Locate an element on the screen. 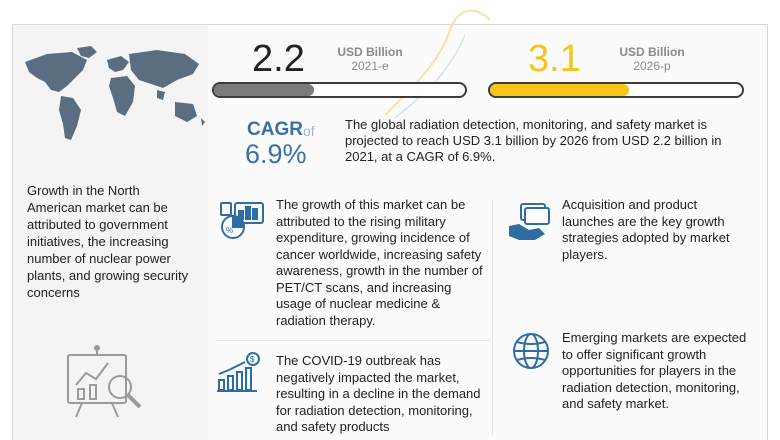 Image resolution: width=780 pixels, height=440 pixels. world-map-icon is located at coordinates (115, 93).